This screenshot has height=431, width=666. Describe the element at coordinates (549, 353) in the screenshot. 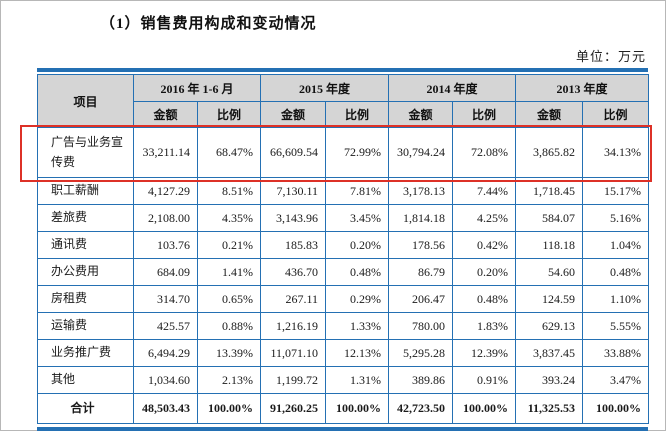

I see `cell-amount: 3,837.45` at that location.